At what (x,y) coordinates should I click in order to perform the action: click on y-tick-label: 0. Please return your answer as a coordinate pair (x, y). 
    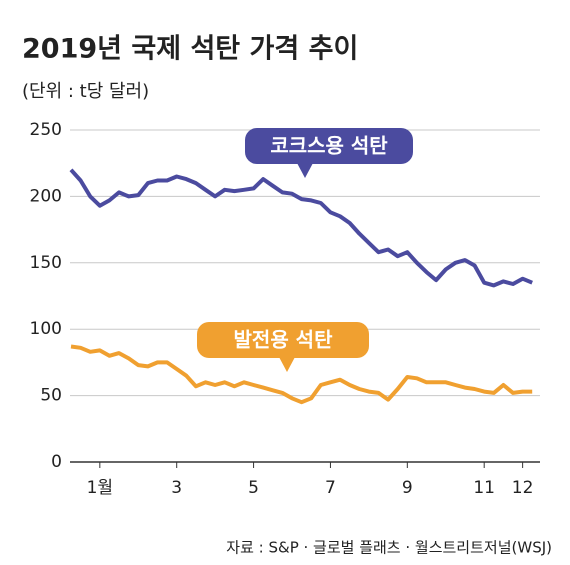
    Looking at the image, I should click on (56, 462).